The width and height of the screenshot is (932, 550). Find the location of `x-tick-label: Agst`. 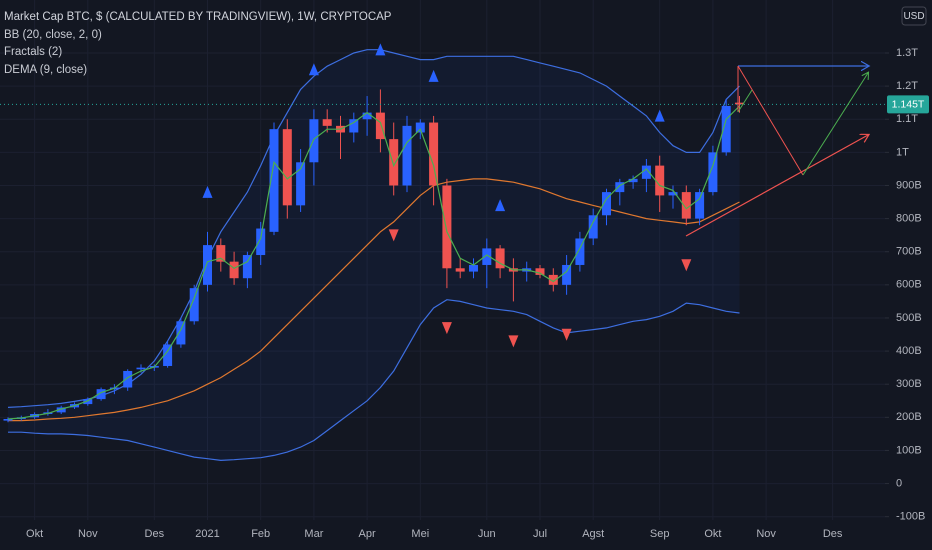

x-tick-label: Agst is located at coordinates (593, 534).